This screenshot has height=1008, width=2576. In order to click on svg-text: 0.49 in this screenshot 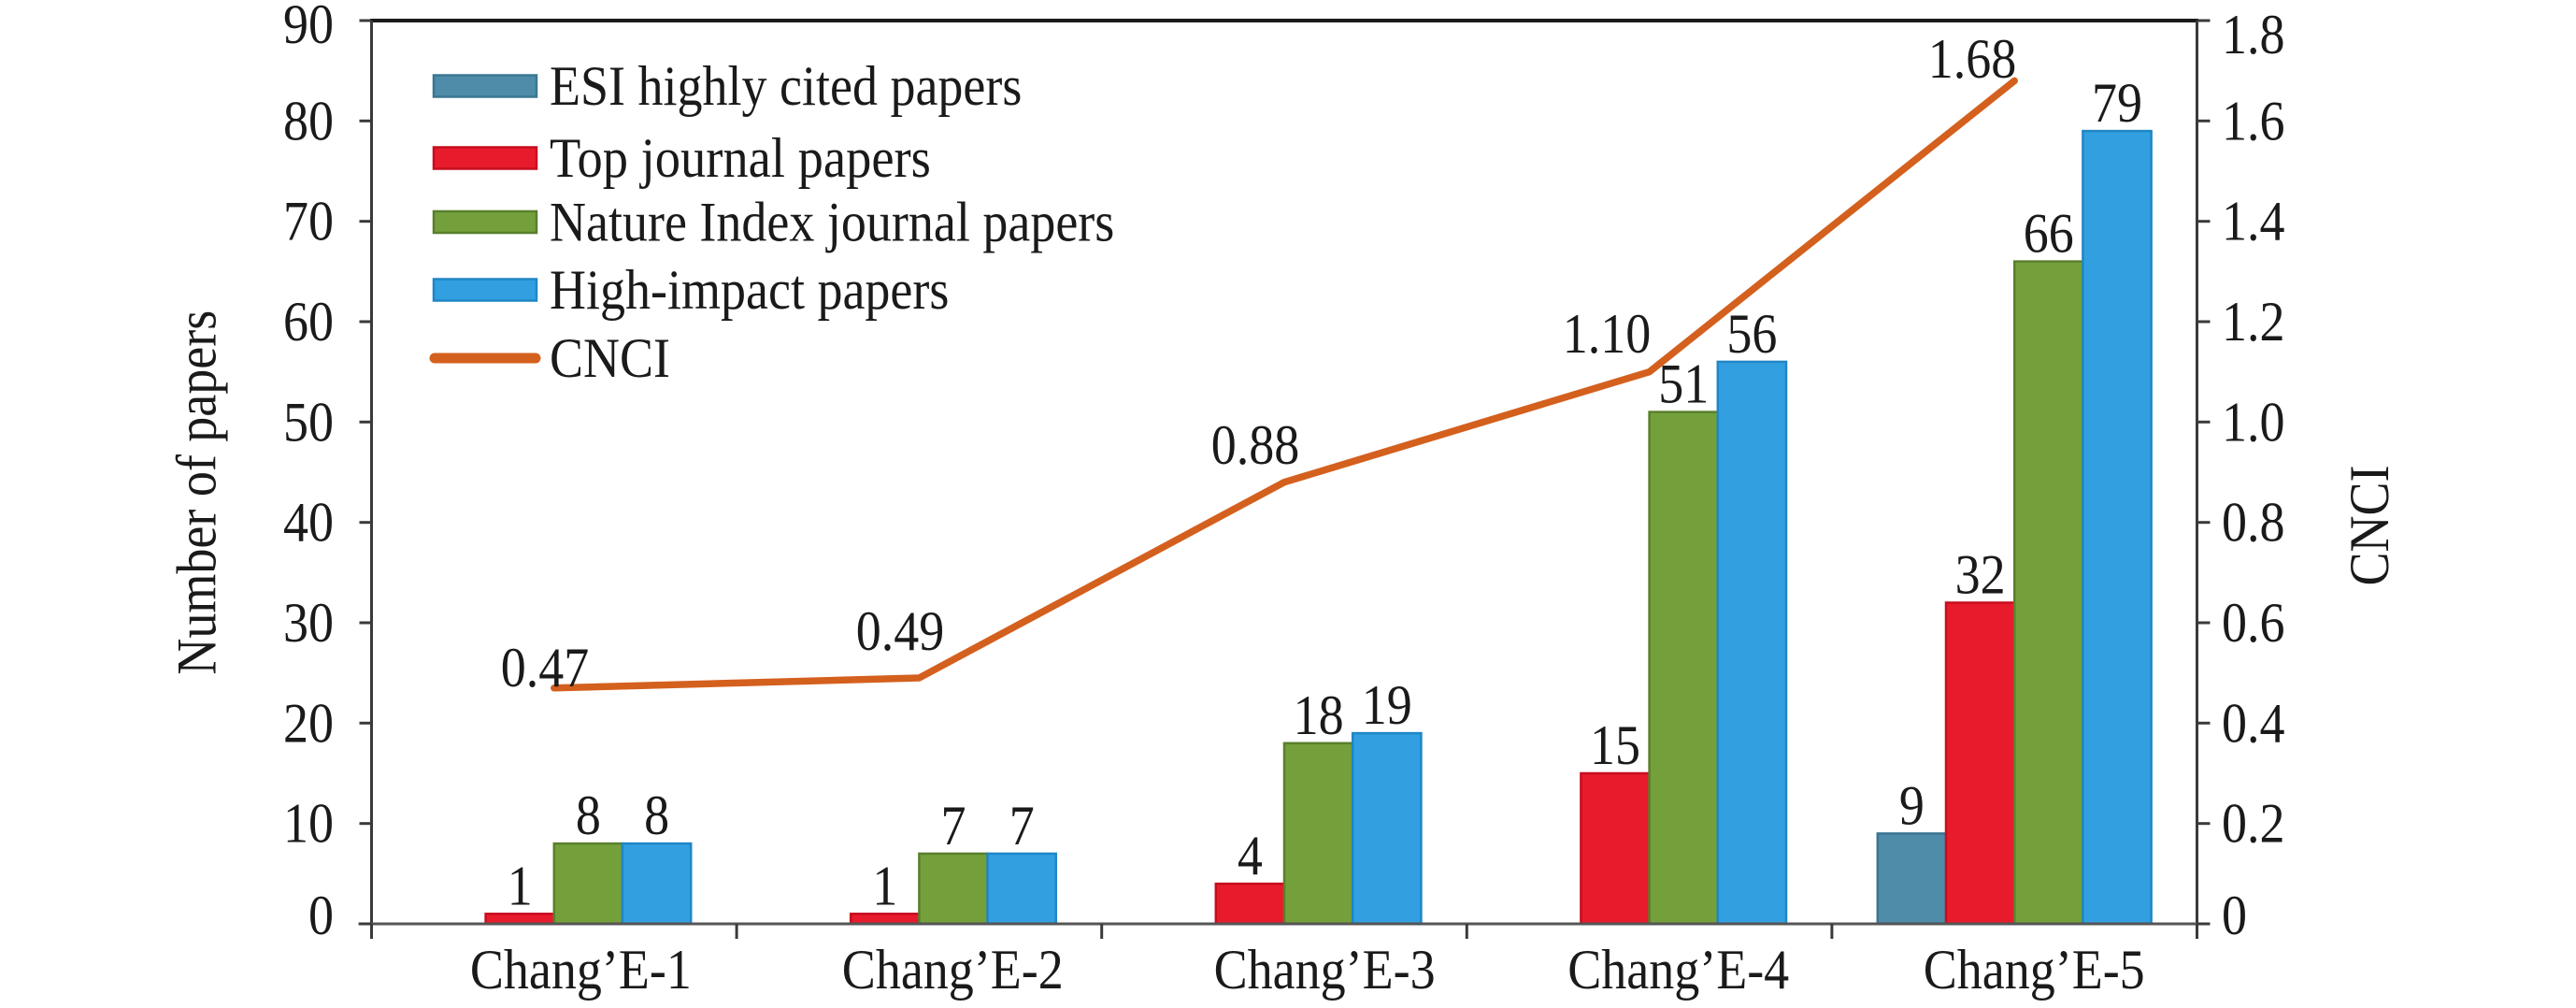, I will do `click(900, 631)`.